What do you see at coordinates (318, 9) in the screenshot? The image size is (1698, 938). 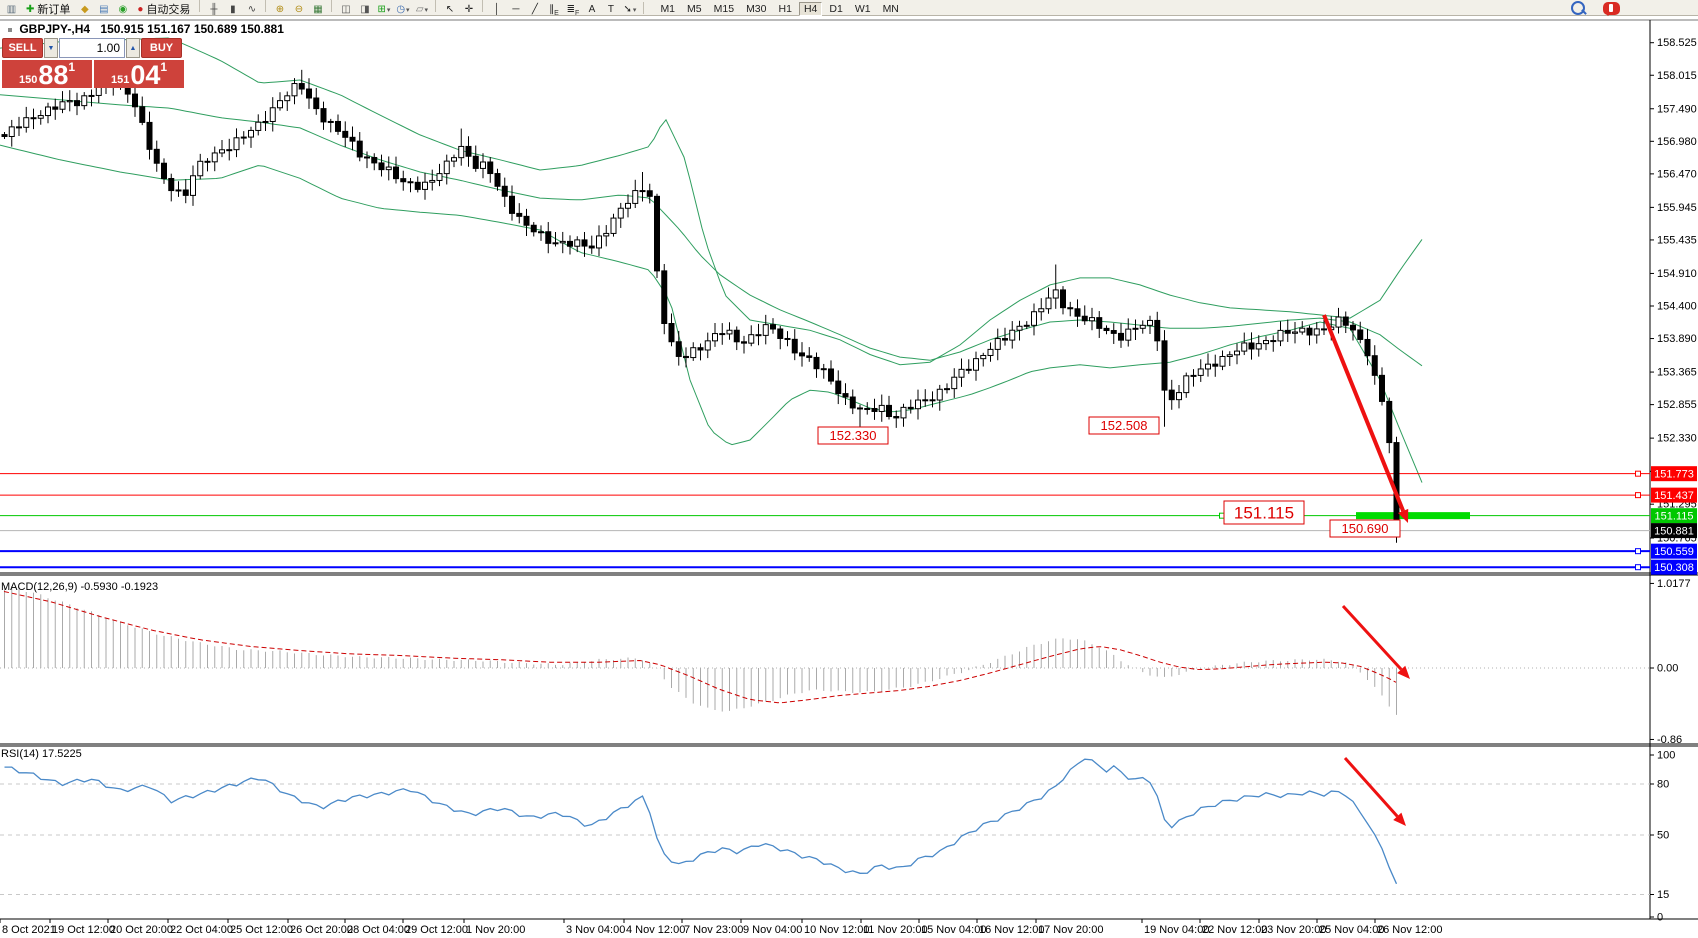 I see `tile-windows-icon: ▦` at bounding box center [318, 9].